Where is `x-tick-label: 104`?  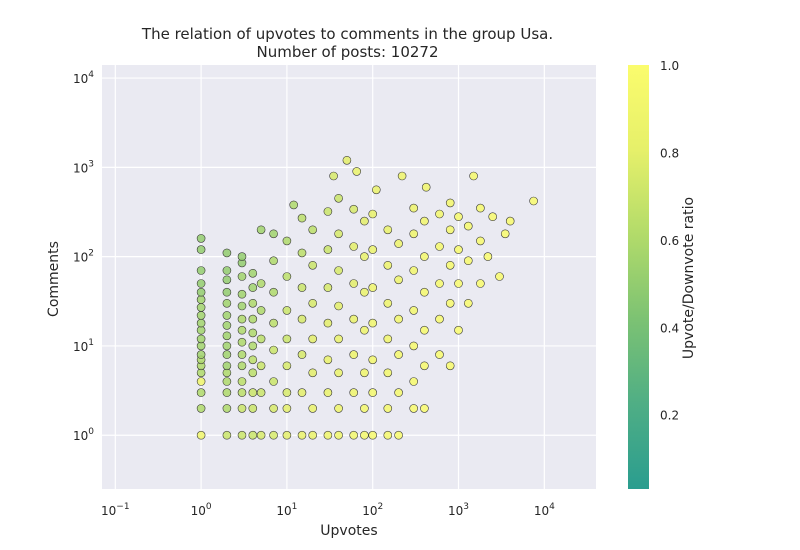
x-tick-label: 104 is located at coordinates (544, 510).